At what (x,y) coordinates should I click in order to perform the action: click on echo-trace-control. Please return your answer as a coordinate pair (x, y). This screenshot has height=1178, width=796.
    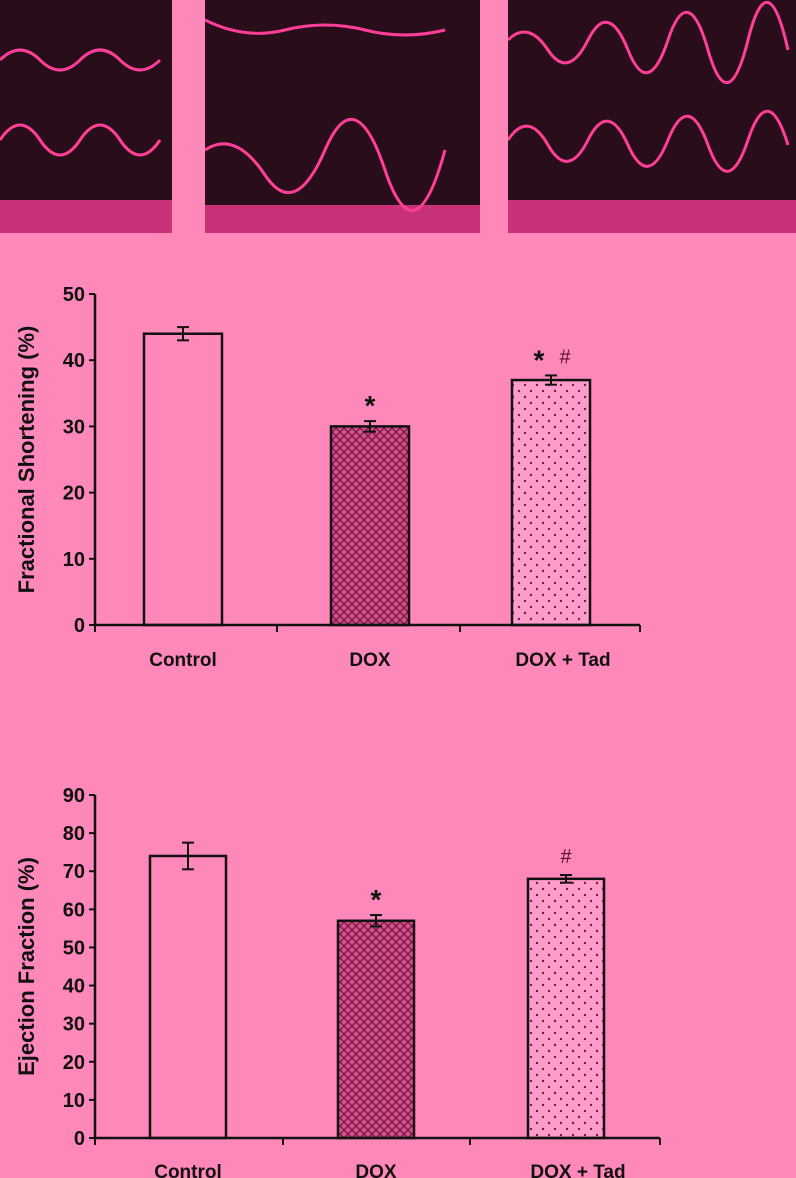
    Looking at the image, I should click on (86, 140).